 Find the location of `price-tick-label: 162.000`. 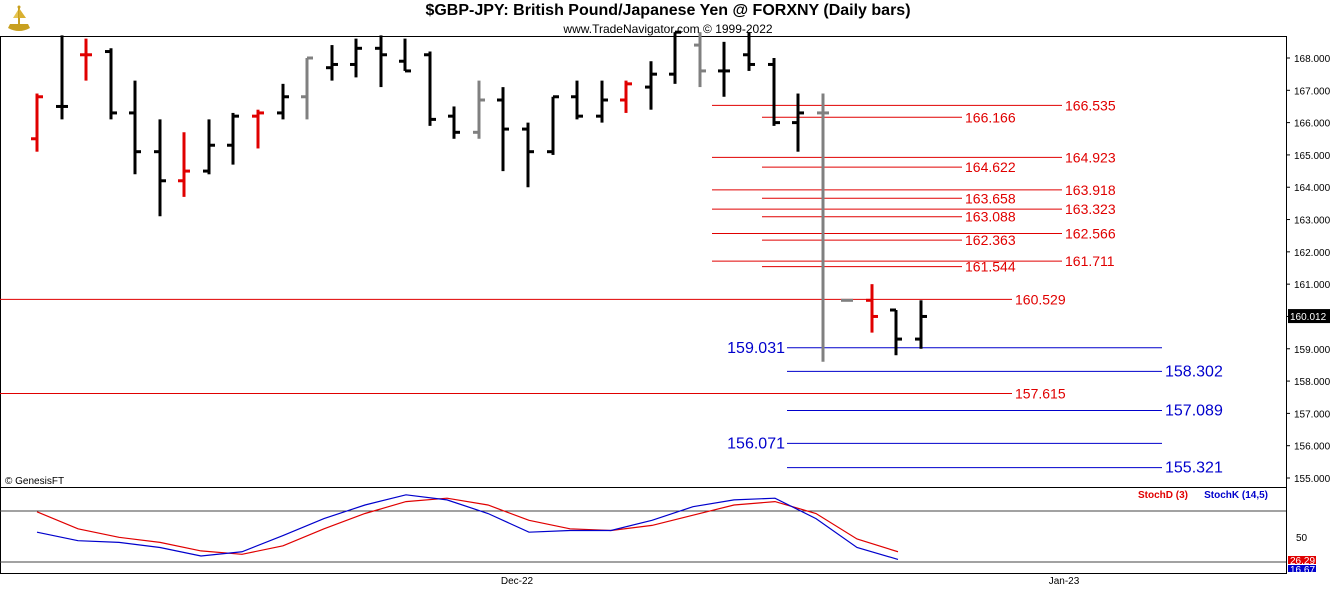

price-tick-label: 162.000 is located at coordinates (1312, 253).